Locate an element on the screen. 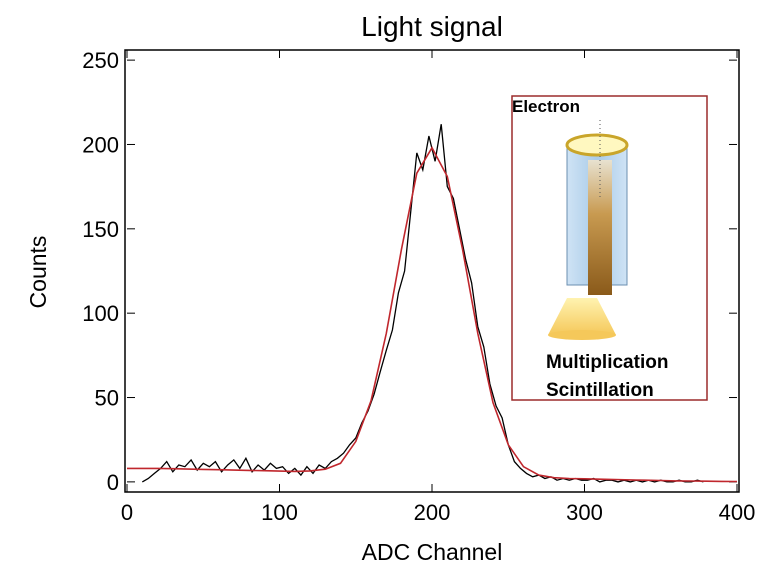 This screenshot has width=779, height=566. y-tick-label: 200 is located at coordinates (100, 144).